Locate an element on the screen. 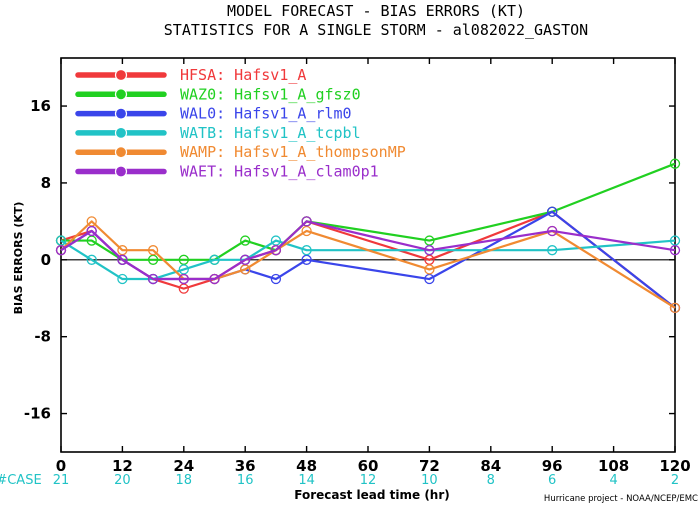 The width and height of the screenshot is (700, 506). x-tick-label: 36 is located at coordinates (245, 466).